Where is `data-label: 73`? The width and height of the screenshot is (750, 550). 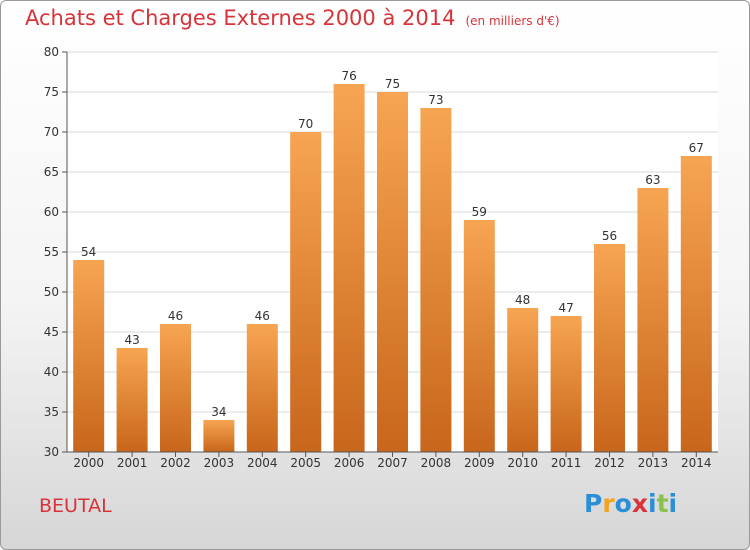 data-label: 73 is located at coordinates (435, 100).